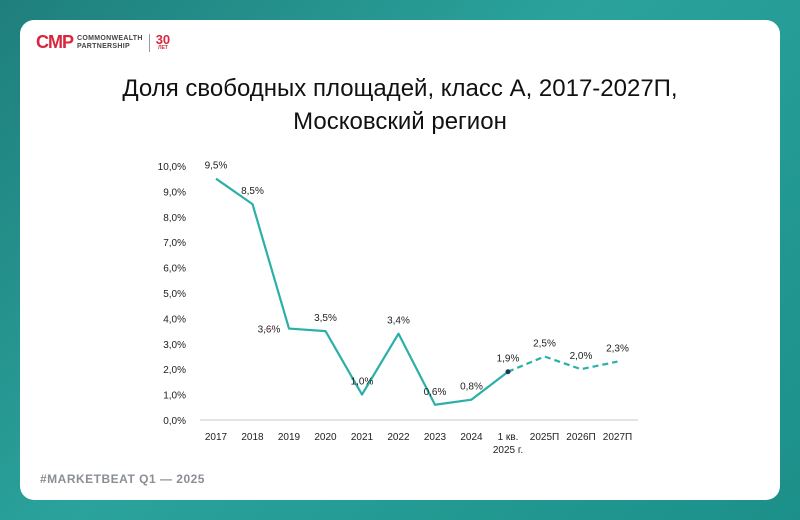  I want to click on y-tick-label: 5,0%, so click(174, 294).